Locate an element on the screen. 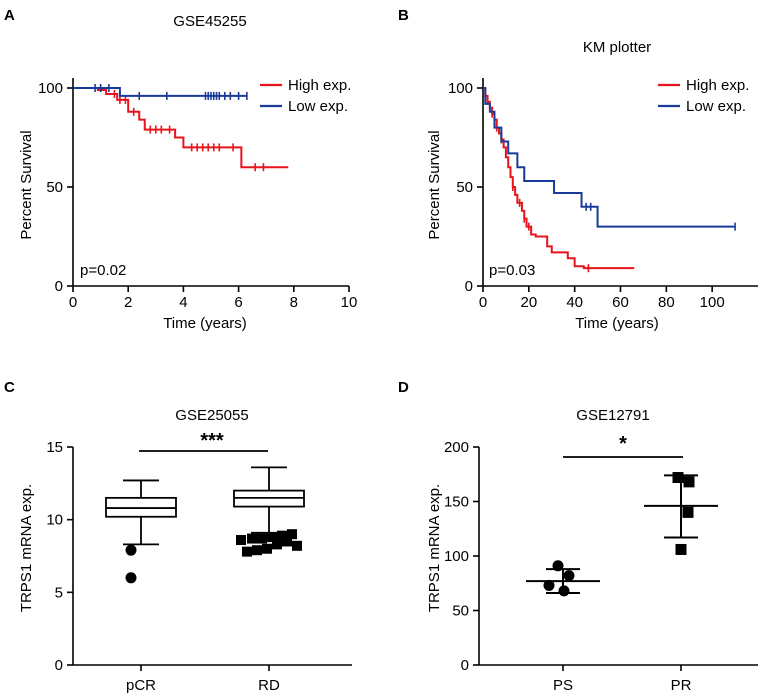 The height and width of the screenshot is (698, 765). y-tick-label: 15 is located at coordinates (54, 447).